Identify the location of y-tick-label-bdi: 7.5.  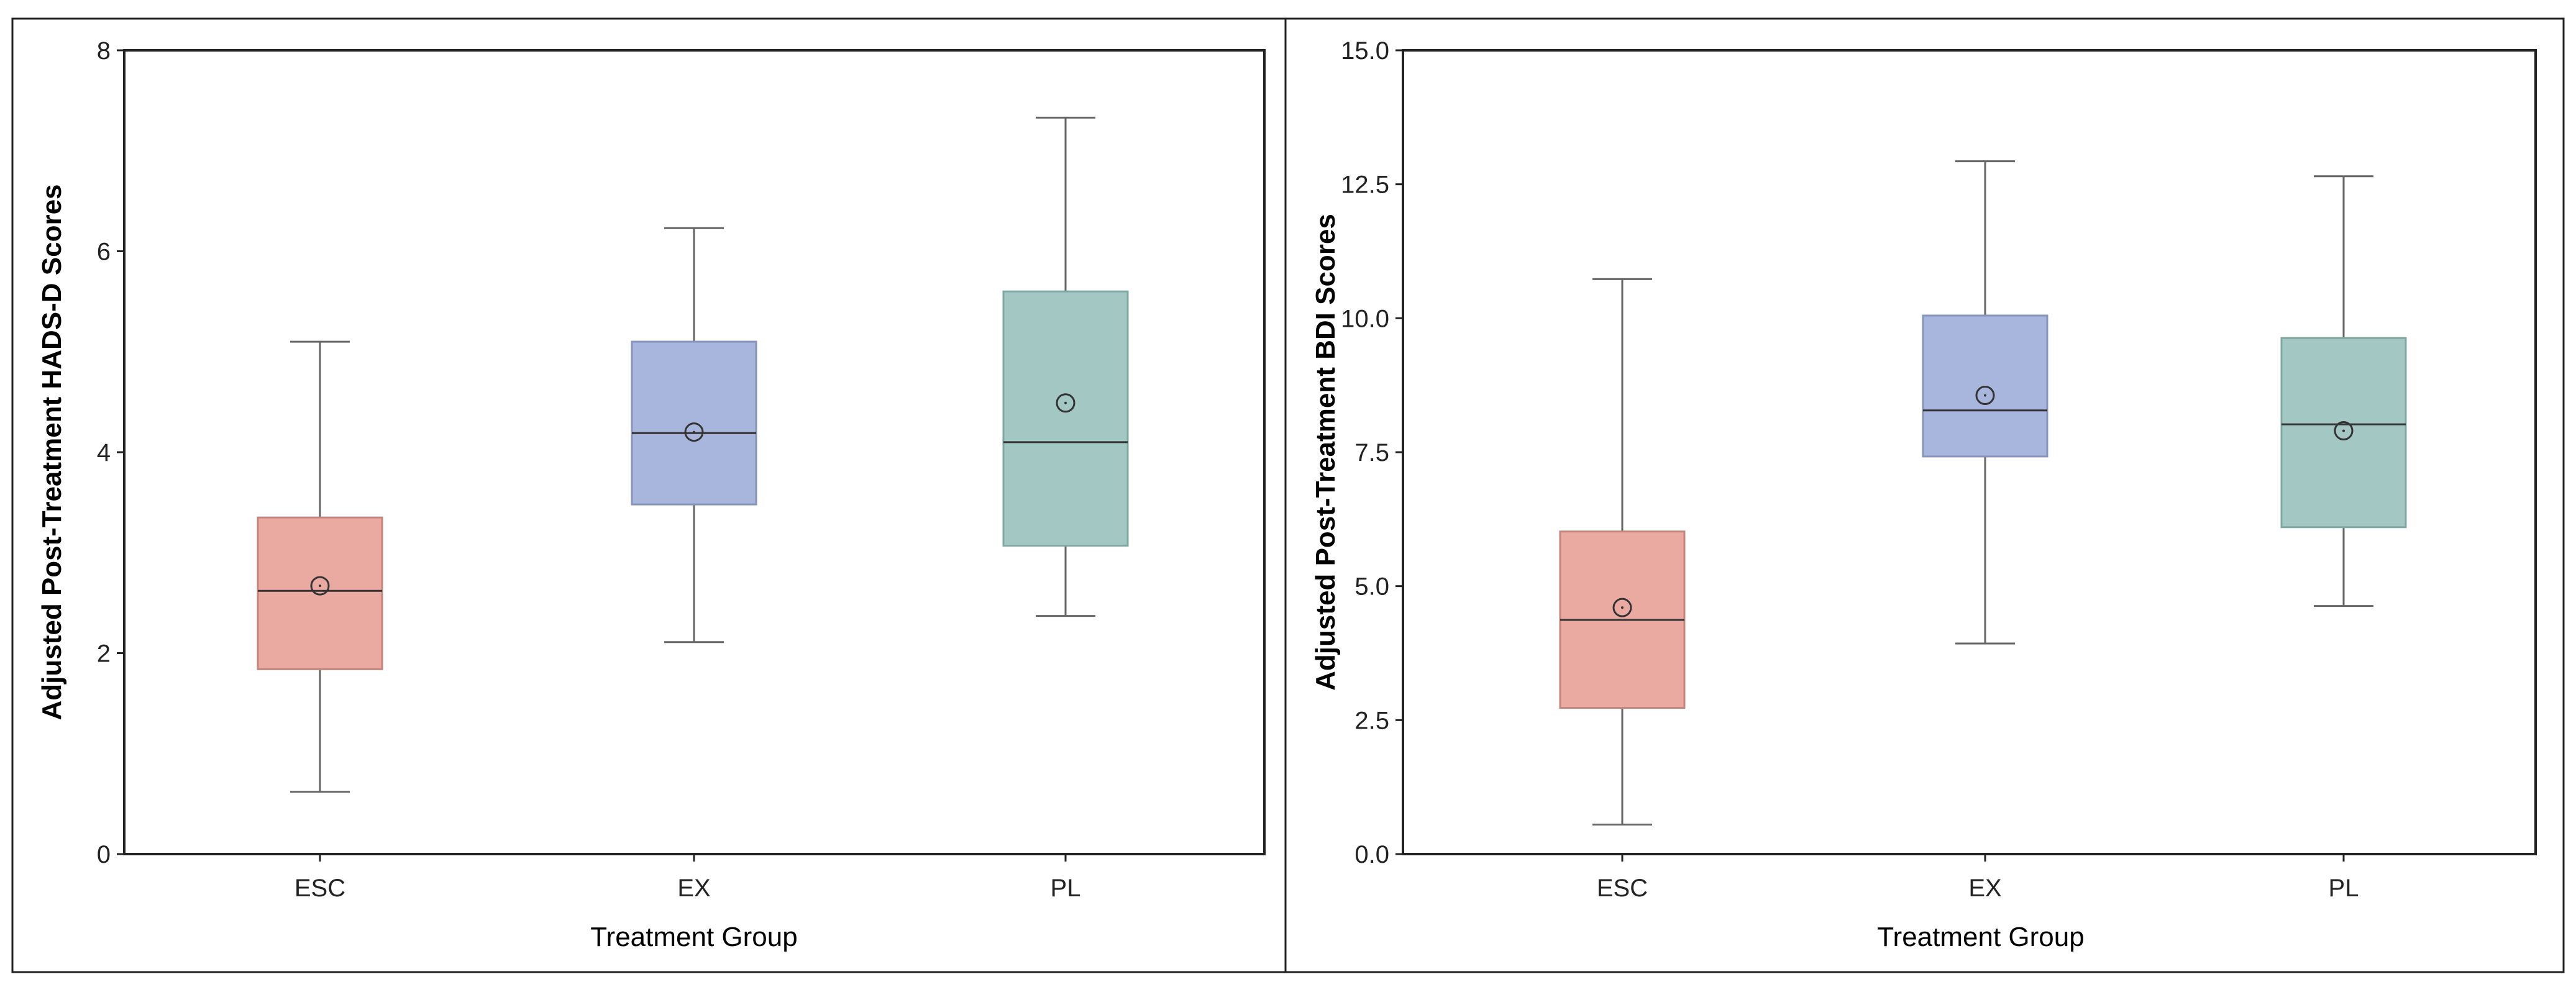
(1371, 453).